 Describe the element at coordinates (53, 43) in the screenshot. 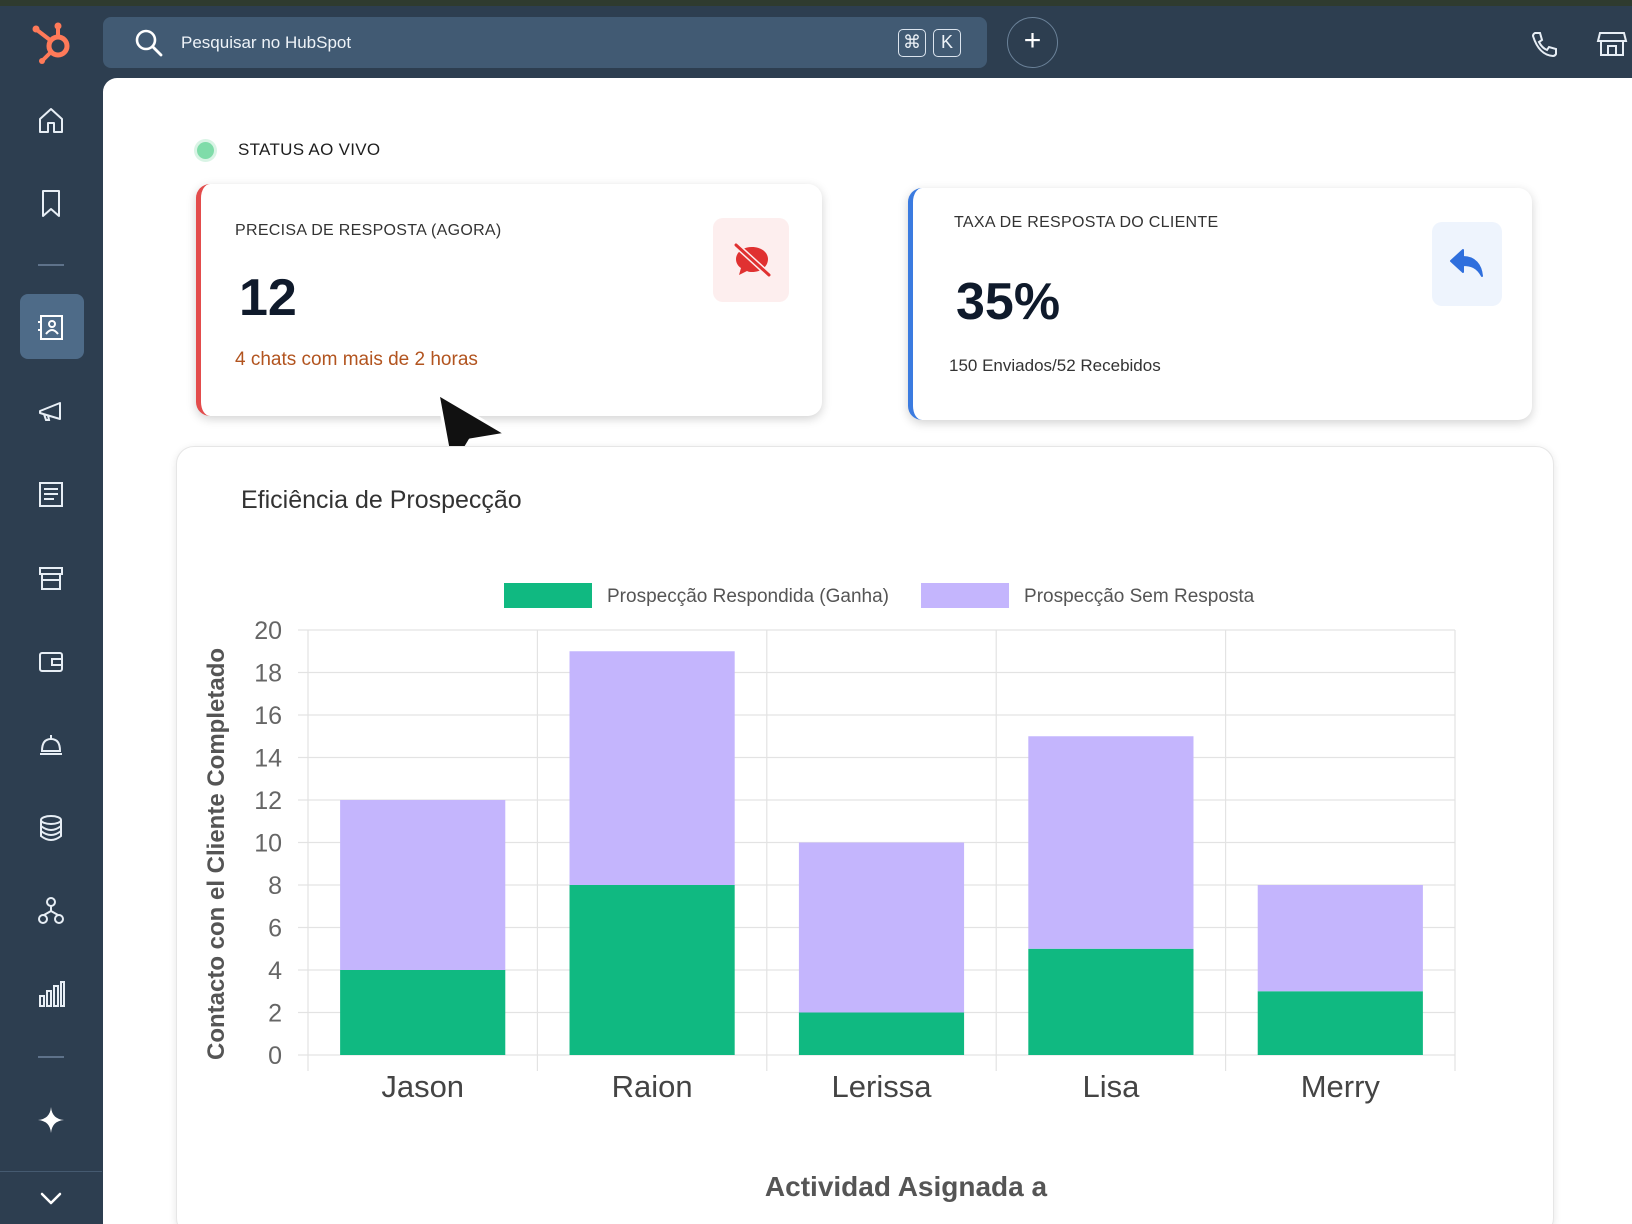

I see `hubspot-logo-icon` at that location.